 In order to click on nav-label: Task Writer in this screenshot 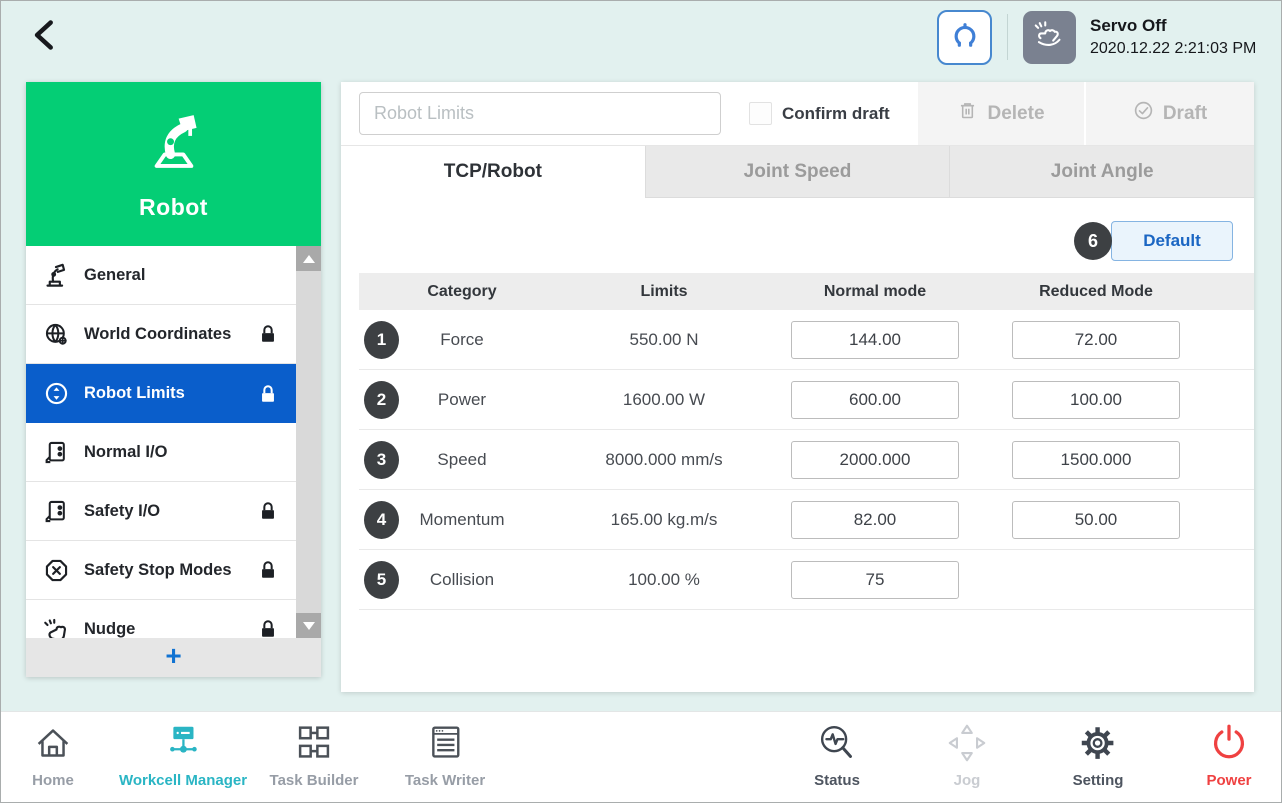, I will do `click(445, 780)`.